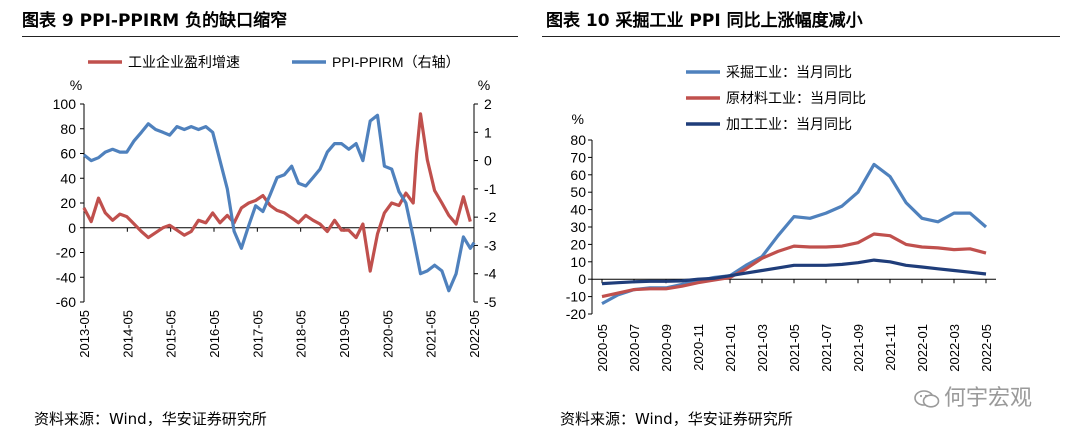 The width and height of the screenshot is (1080, 444). What do you see at coordinates (127, 334) in the screenshot?
I see `x-tick-label: 2014-05` at bounding box center [127, 334].